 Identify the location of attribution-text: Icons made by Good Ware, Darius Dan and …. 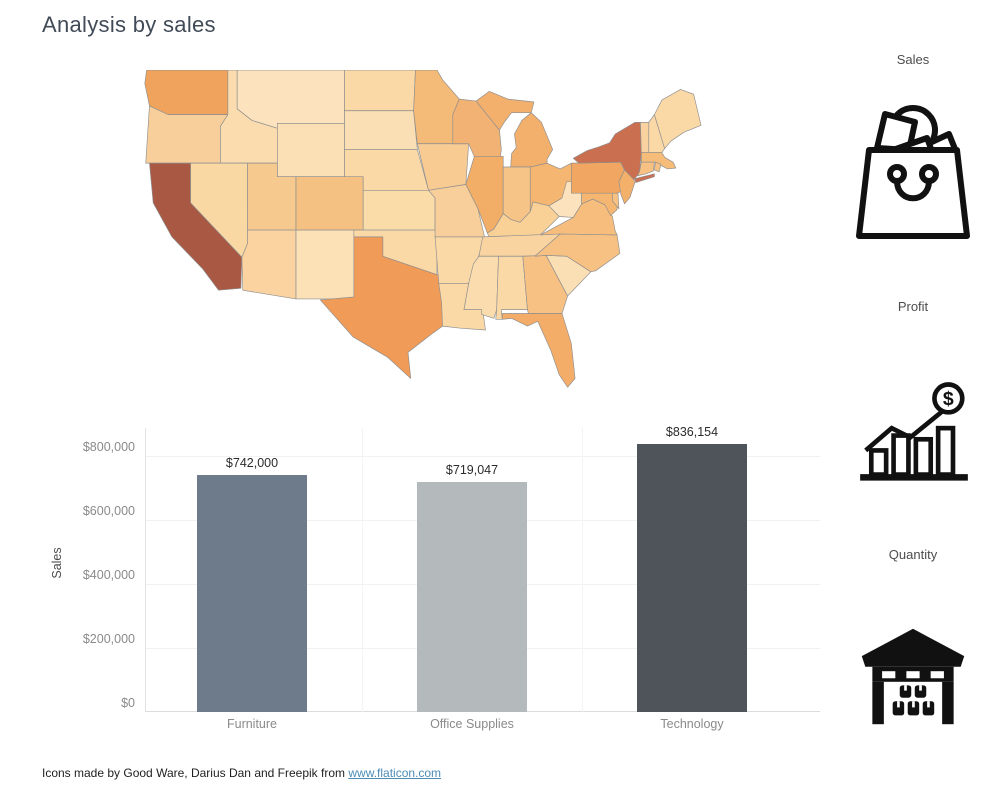
(195, 773).